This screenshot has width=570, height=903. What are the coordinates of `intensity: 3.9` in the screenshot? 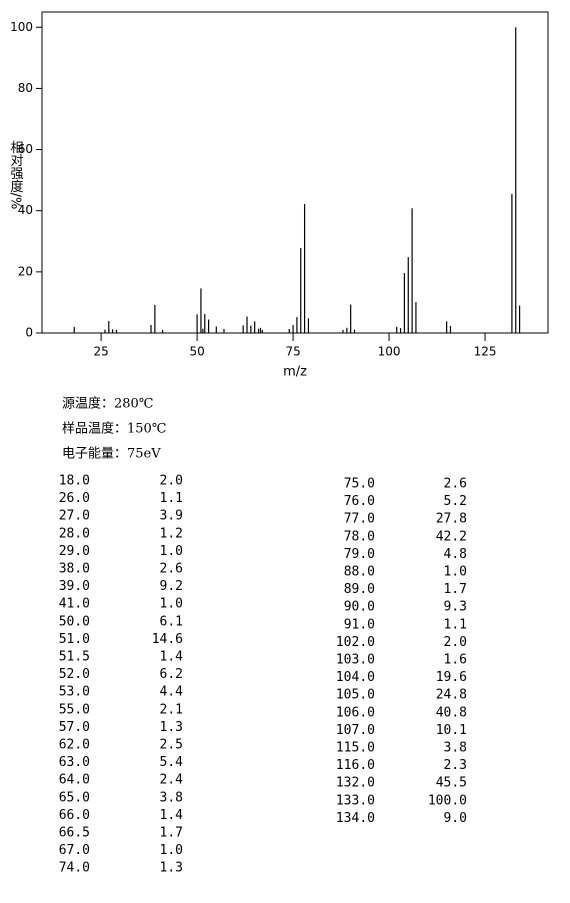 It's located at (171, 516).